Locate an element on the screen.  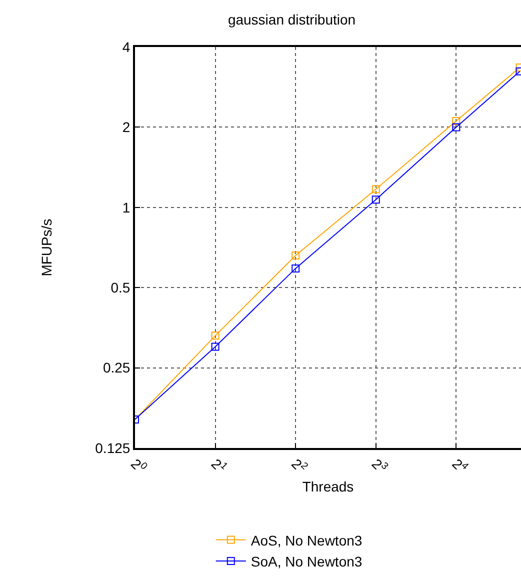
y-tick-label: 4 is located at coordinates (126, 46).